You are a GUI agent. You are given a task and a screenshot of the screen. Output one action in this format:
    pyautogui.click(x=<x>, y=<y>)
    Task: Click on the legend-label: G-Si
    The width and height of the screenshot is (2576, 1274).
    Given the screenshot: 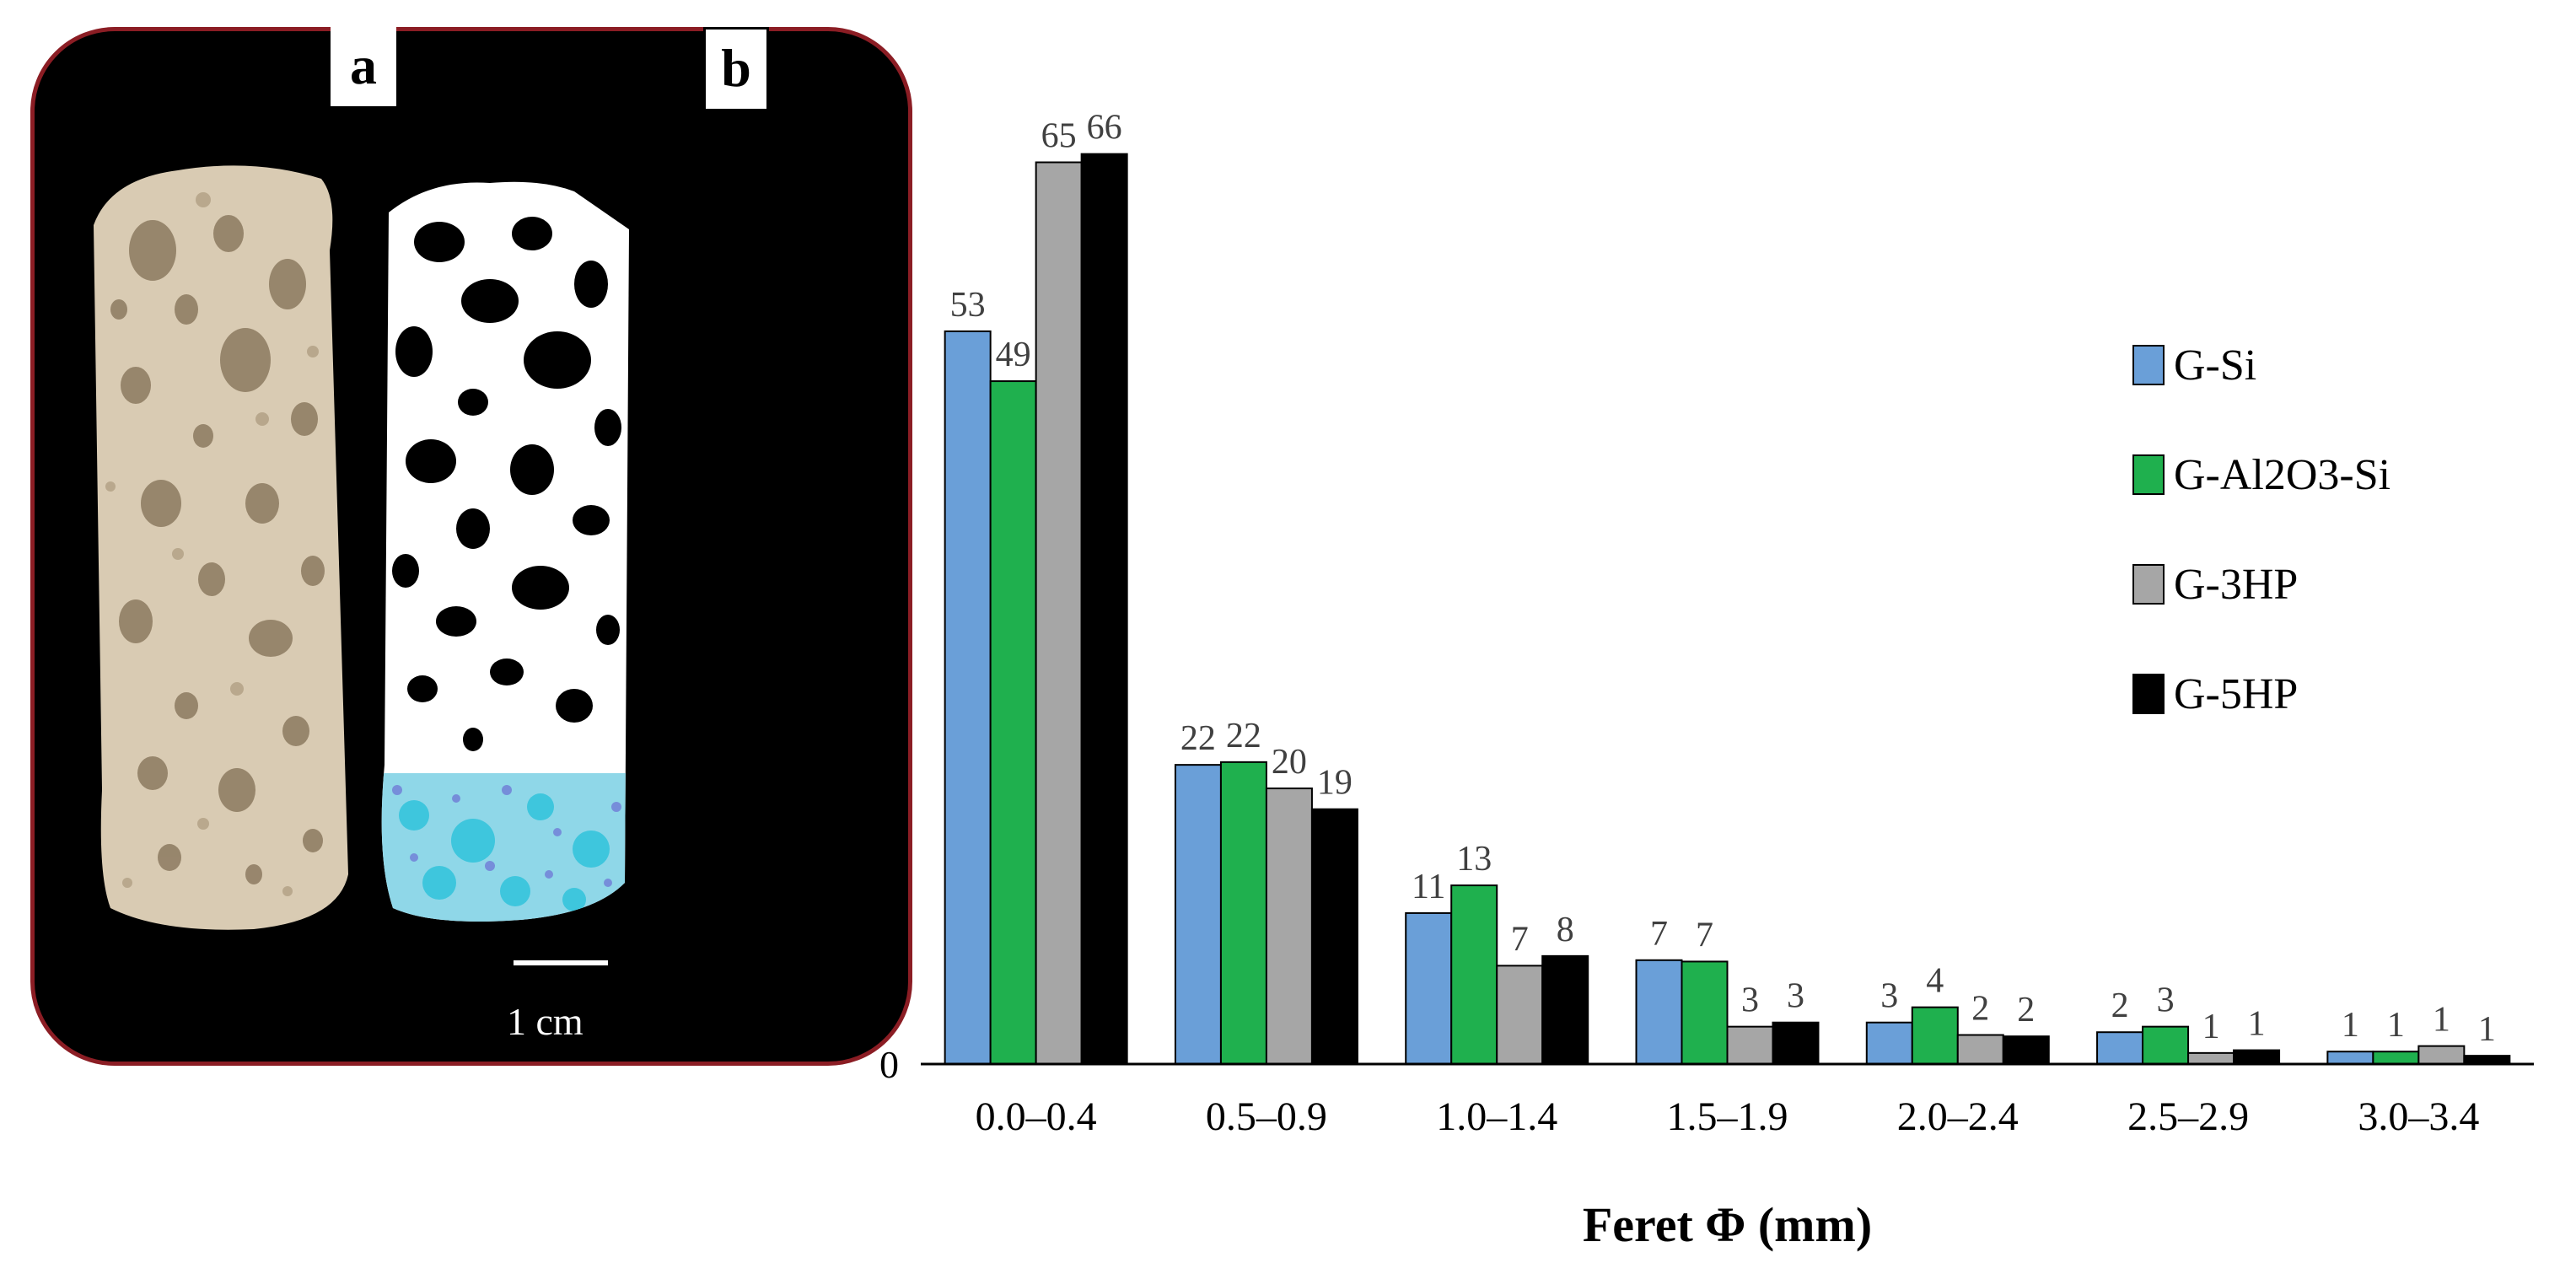 What is the action you would take?
    pyautogui.click(x=2215, y=365)
    